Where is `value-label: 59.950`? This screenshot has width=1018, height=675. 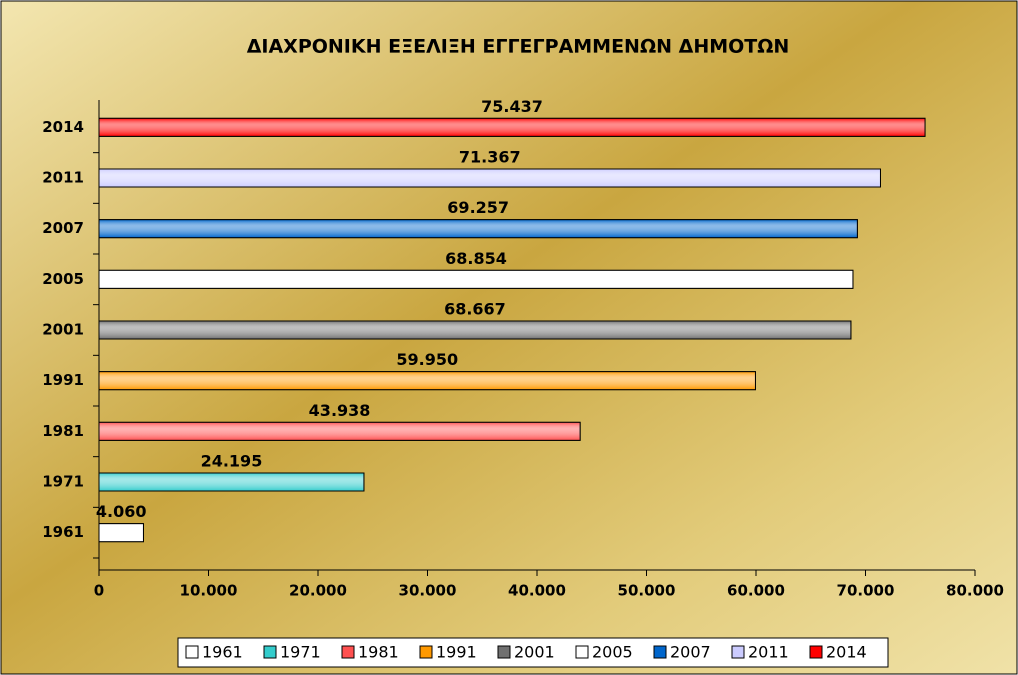 value-label: 59.950 is located at coordinates (427, 359).